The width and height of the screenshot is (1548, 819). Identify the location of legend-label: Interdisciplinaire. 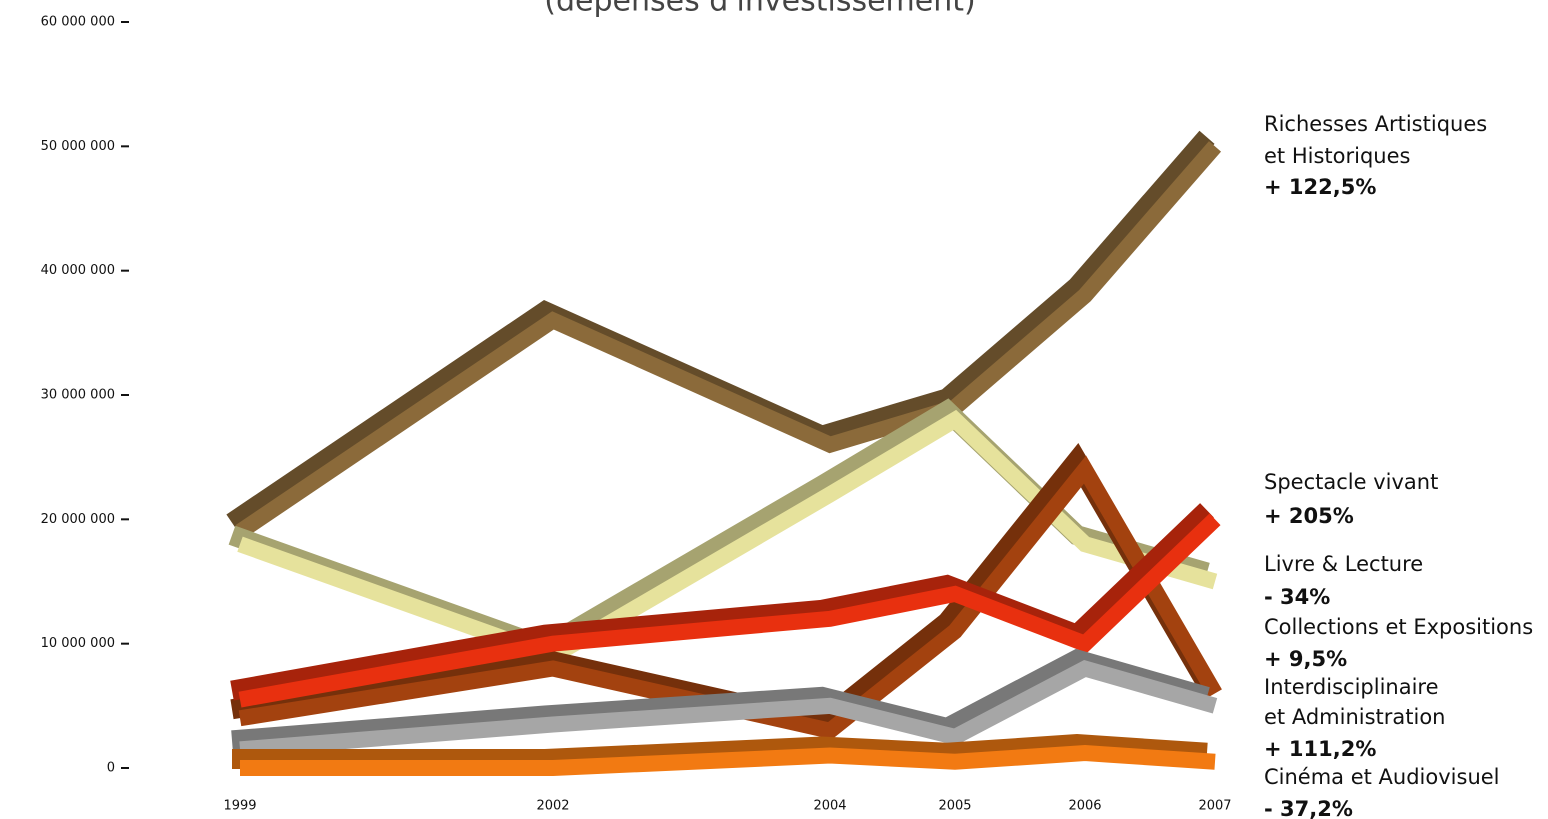
(1351, 687).